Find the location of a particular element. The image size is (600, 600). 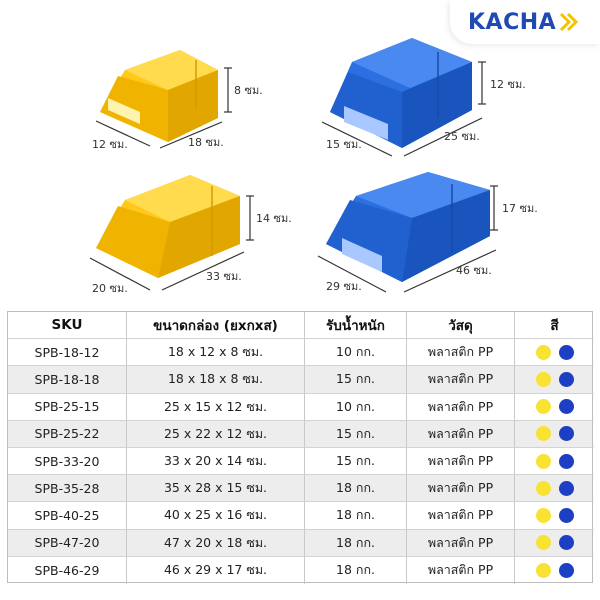

brand-logo: KACHA is located at coordinates (525, 22).